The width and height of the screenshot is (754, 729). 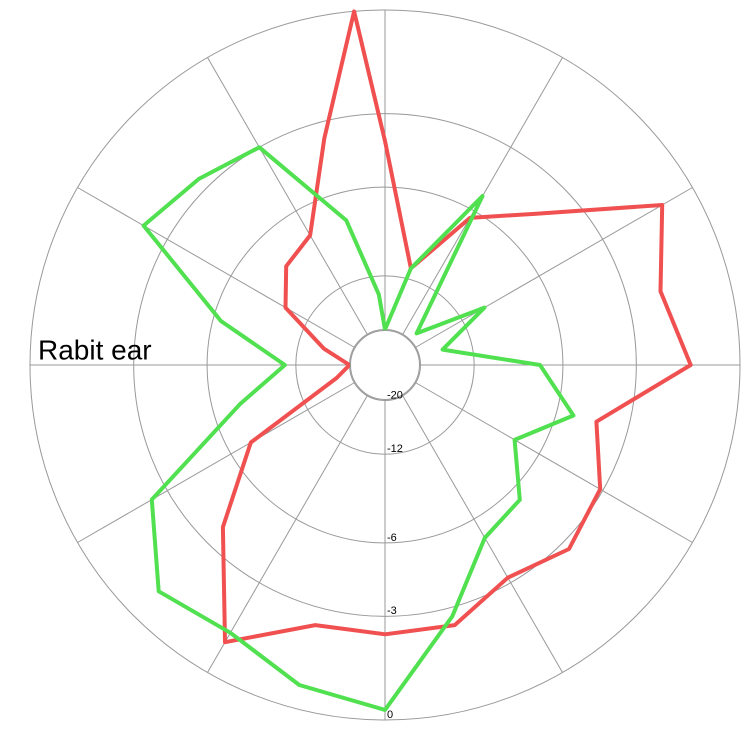 I want to click on annotation: Rabit ear, so click(x=95, y=349).